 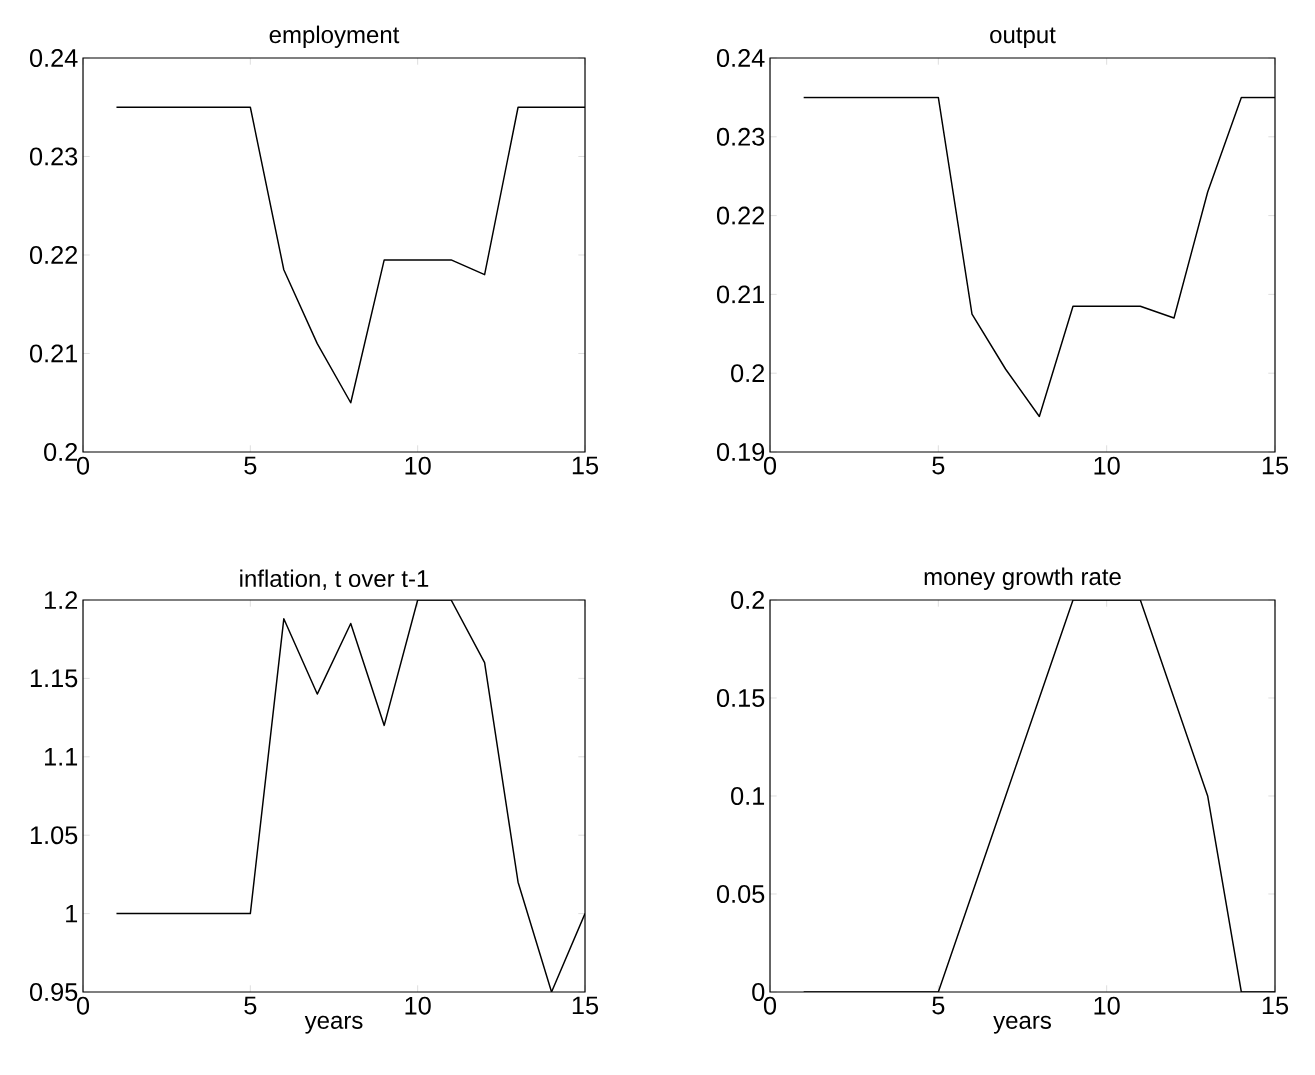 What do you see at coordinates (334, 36) in the screenshot?
I see `chart-title: employment` at bounding box center [334, 36].